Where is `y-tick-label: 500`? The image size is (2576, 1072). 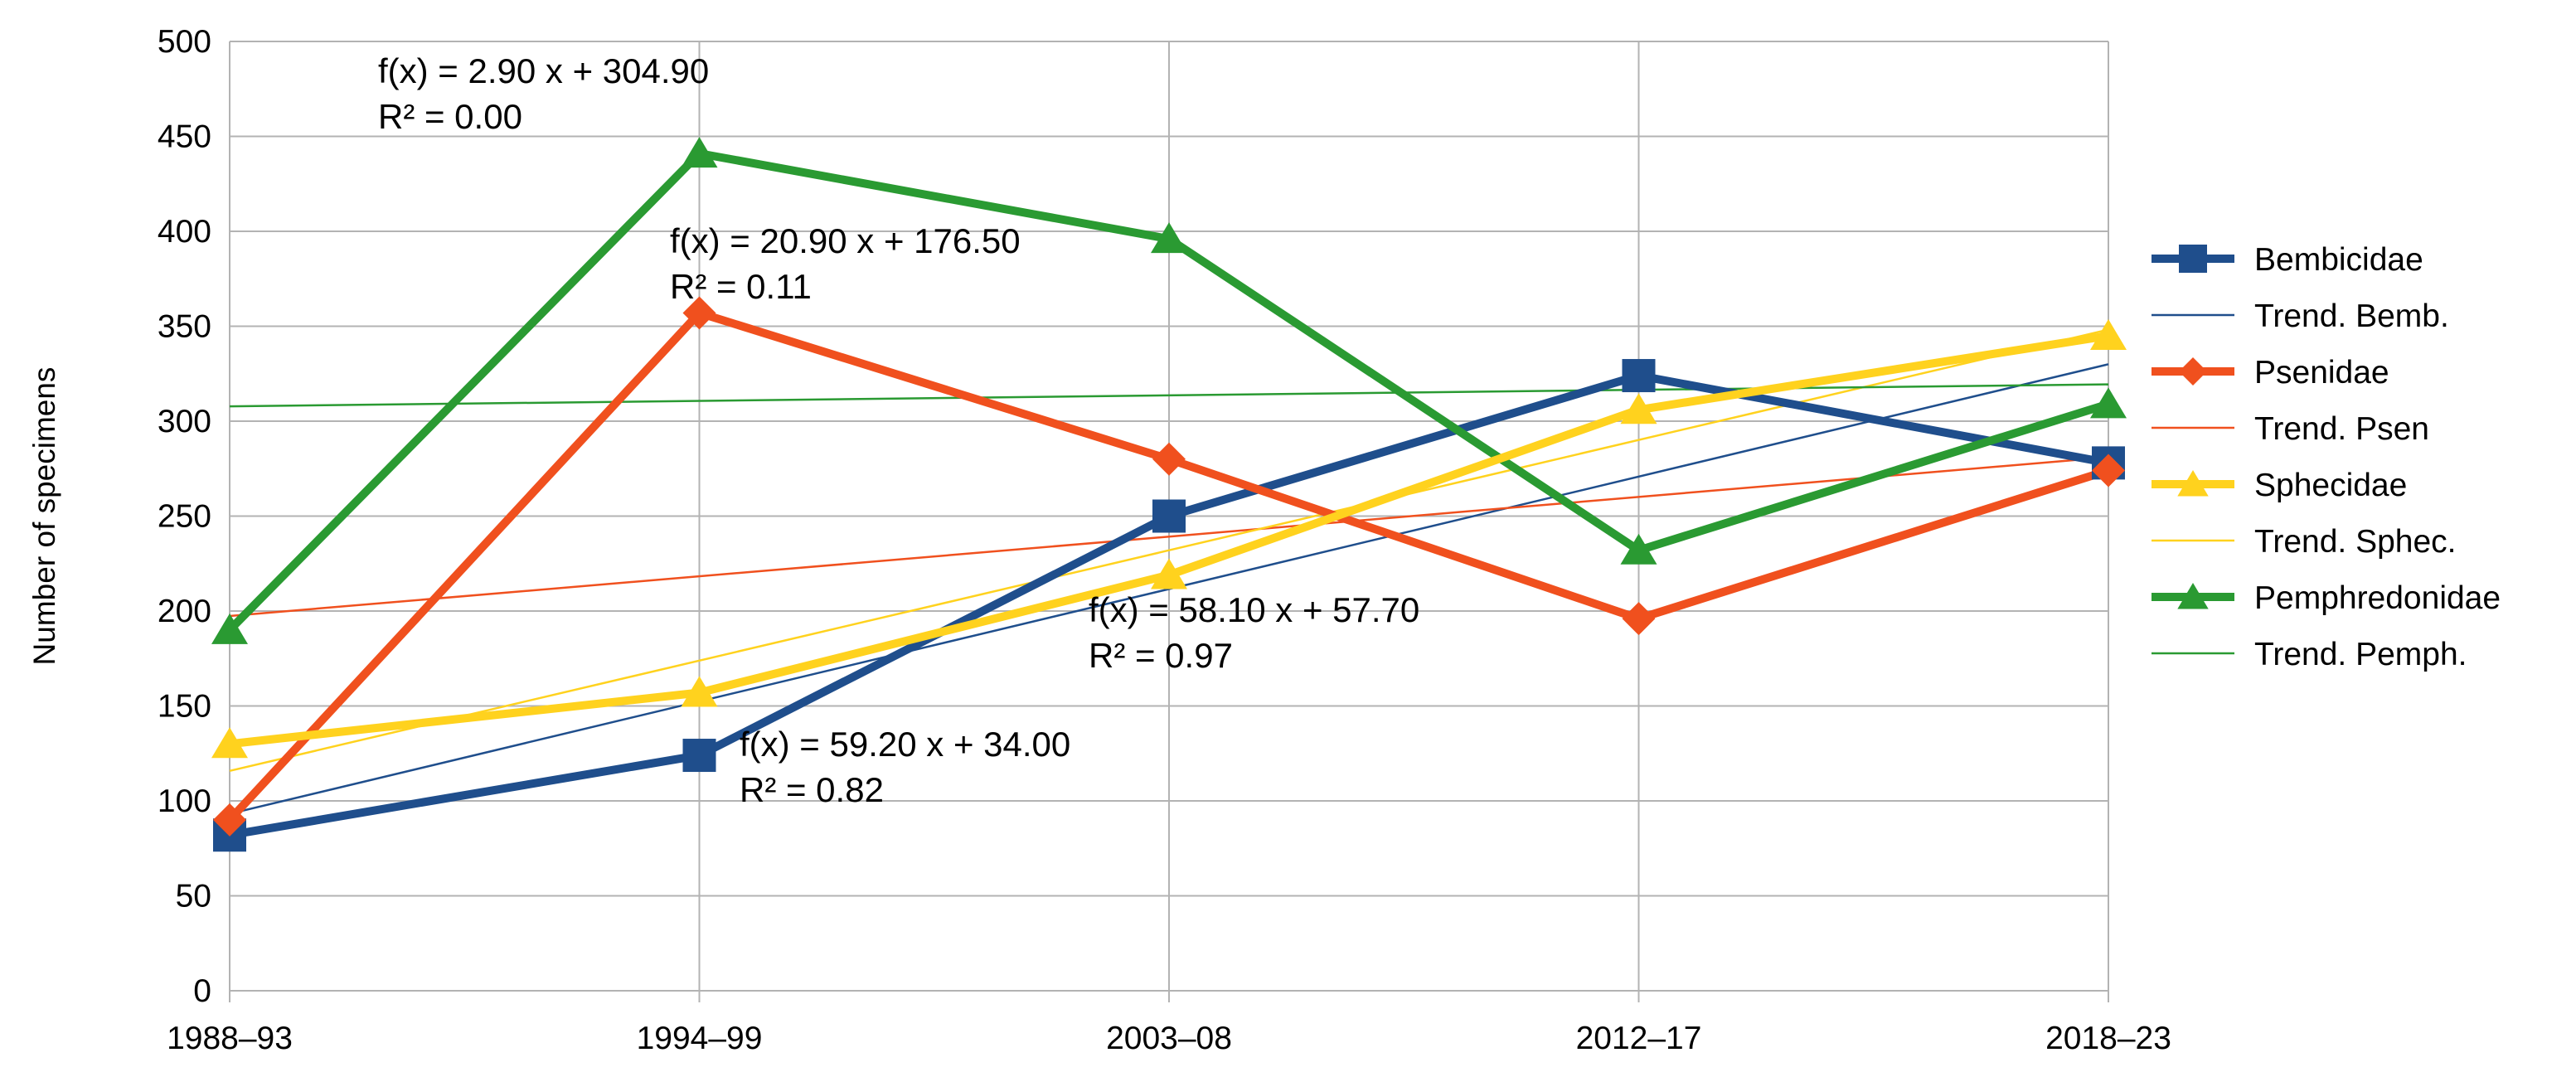 y-tick-label: 500 is located at coordinates (184, 42).